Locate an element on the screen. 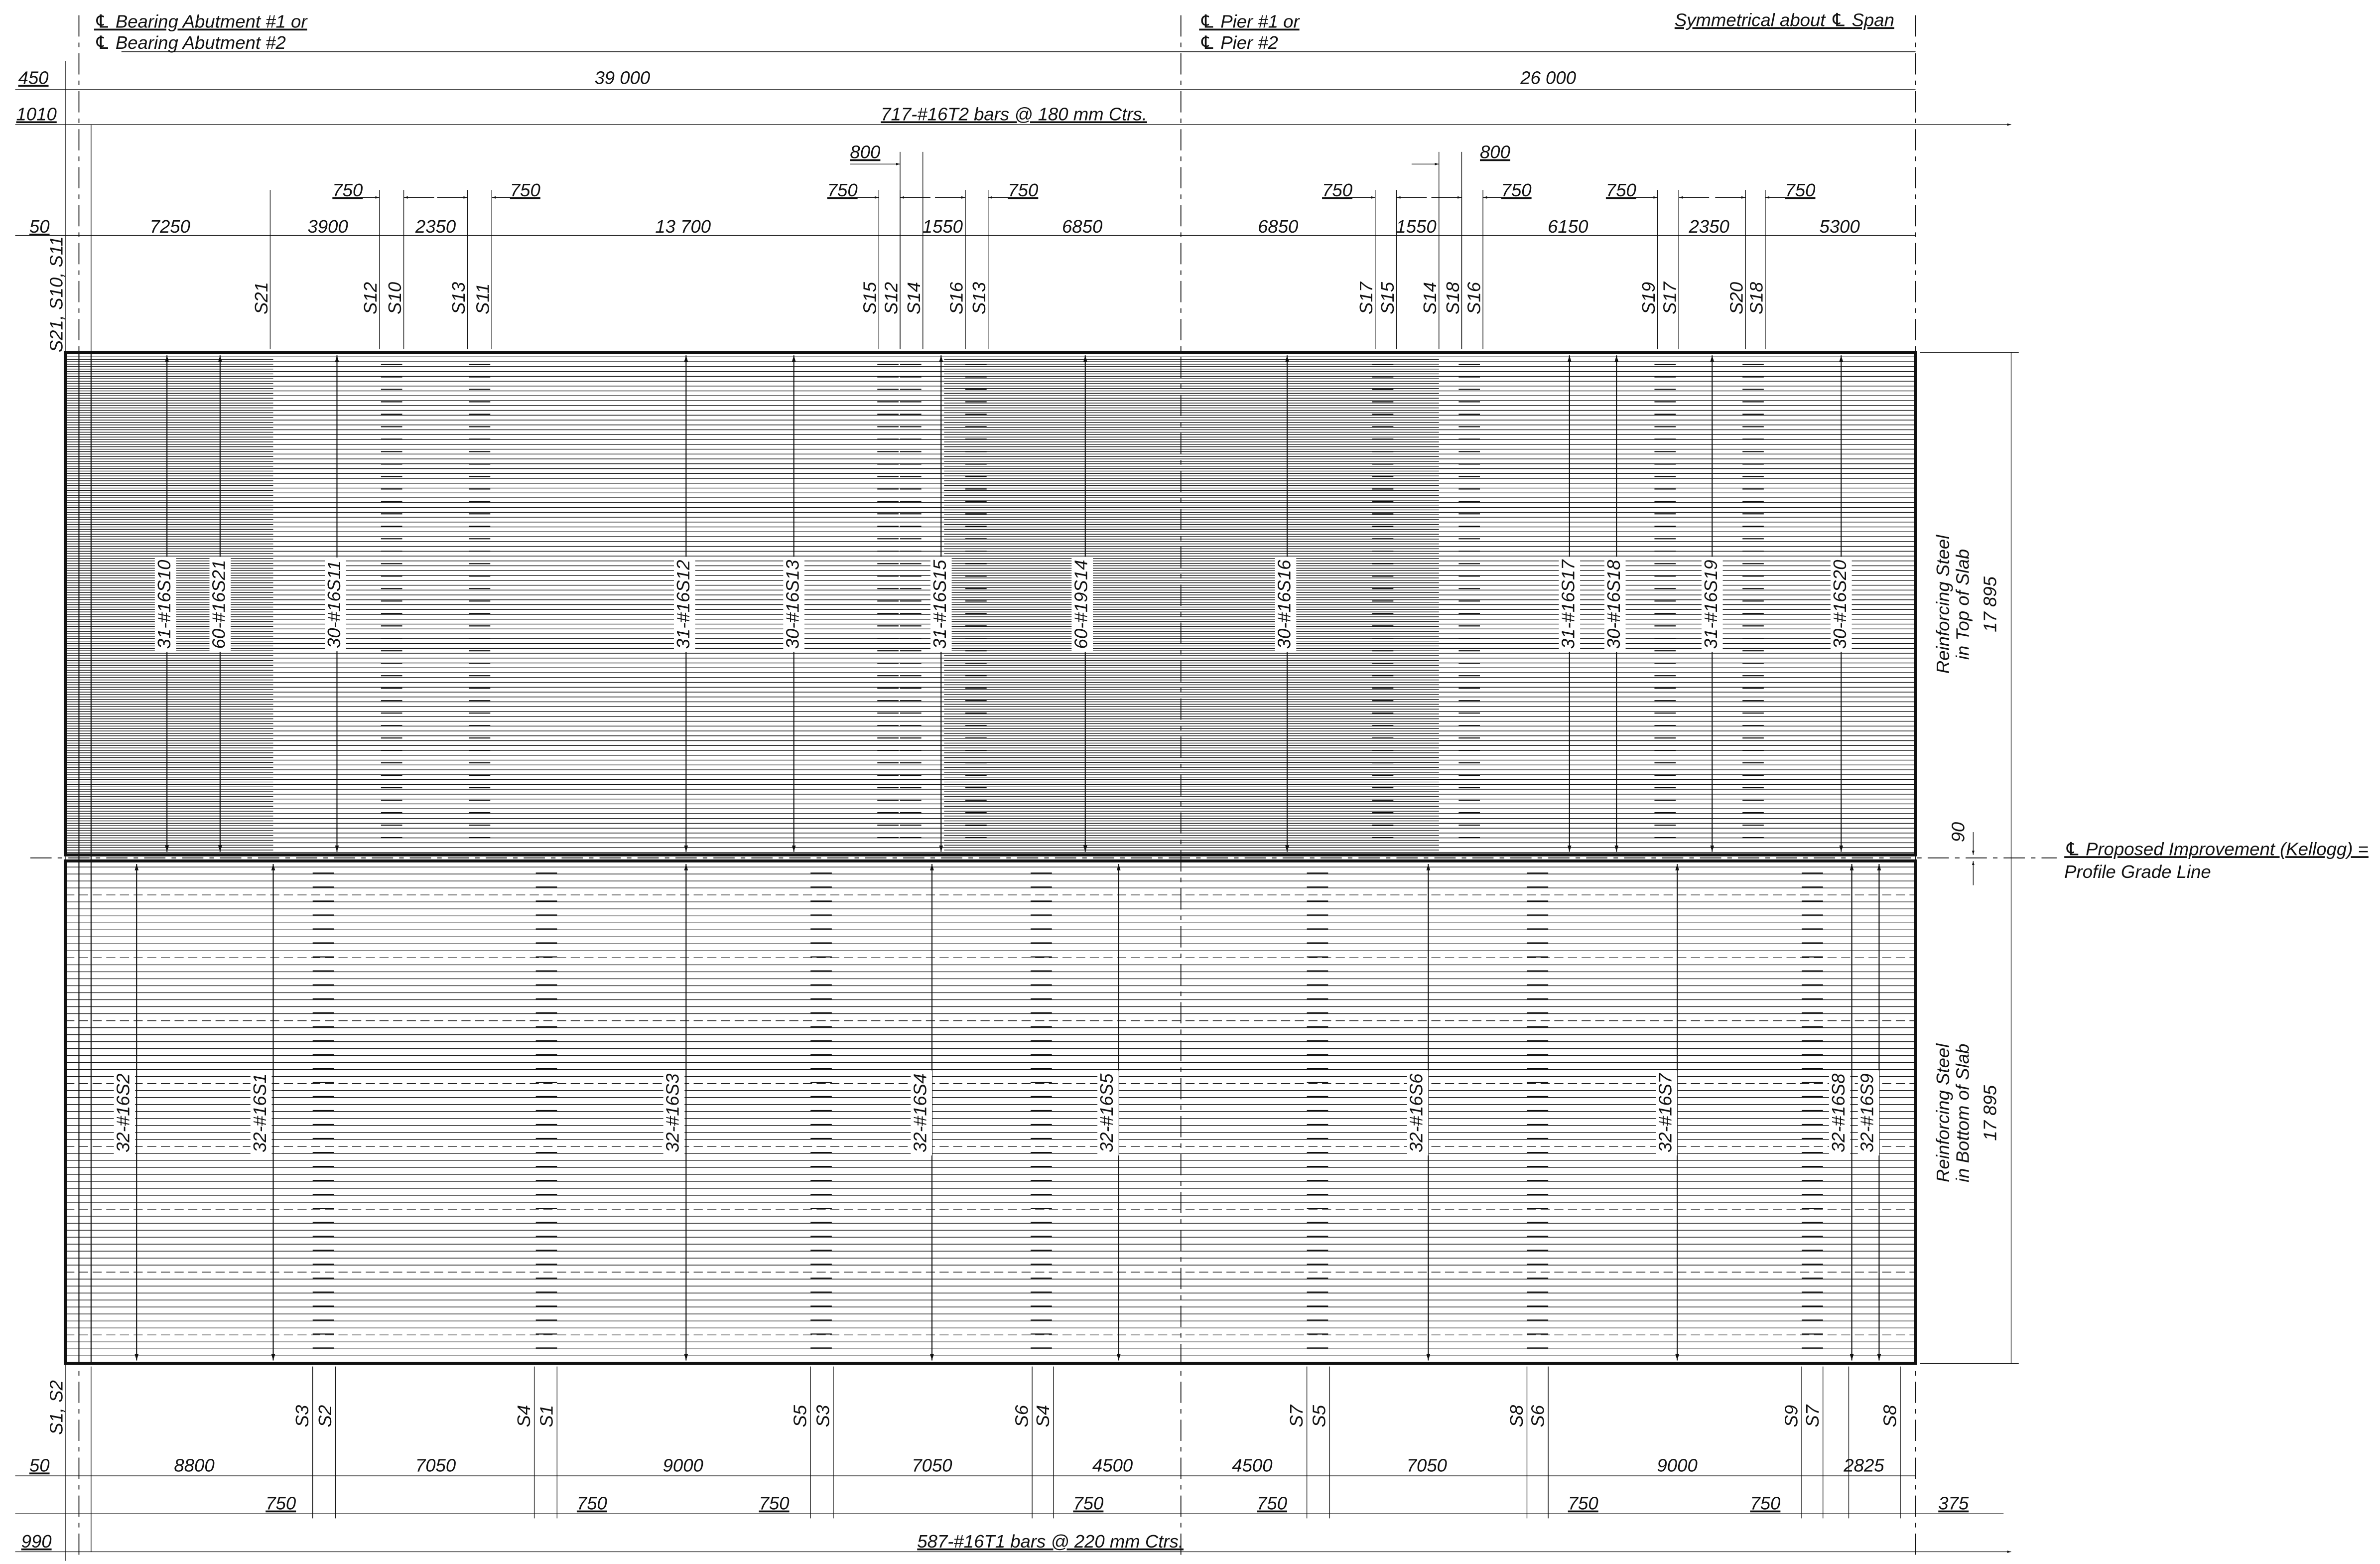  label: S7 is located at coordinates (1296, 1415).